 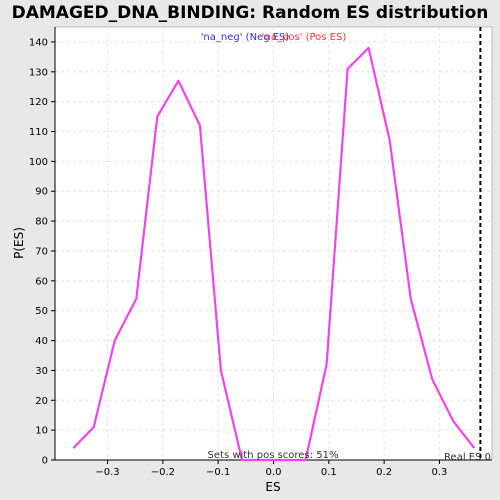 I want to click on pos-scores-annotation: Sets with pos scores: 51%, so click(x=273, y=455).